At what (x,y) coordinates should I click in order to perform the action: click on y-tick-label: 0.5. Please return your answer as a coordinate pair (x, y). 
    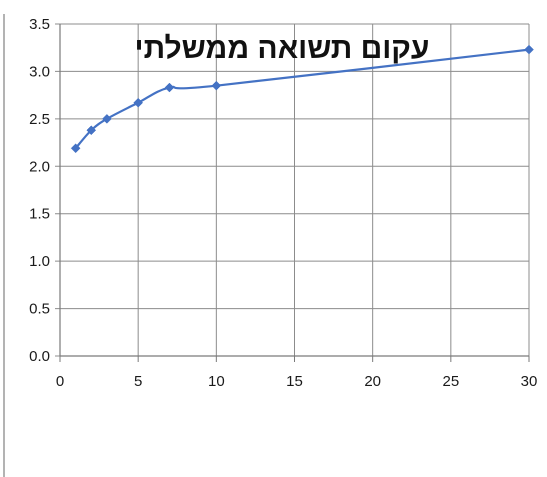
    Looking at the image, I should click on (39, 309).